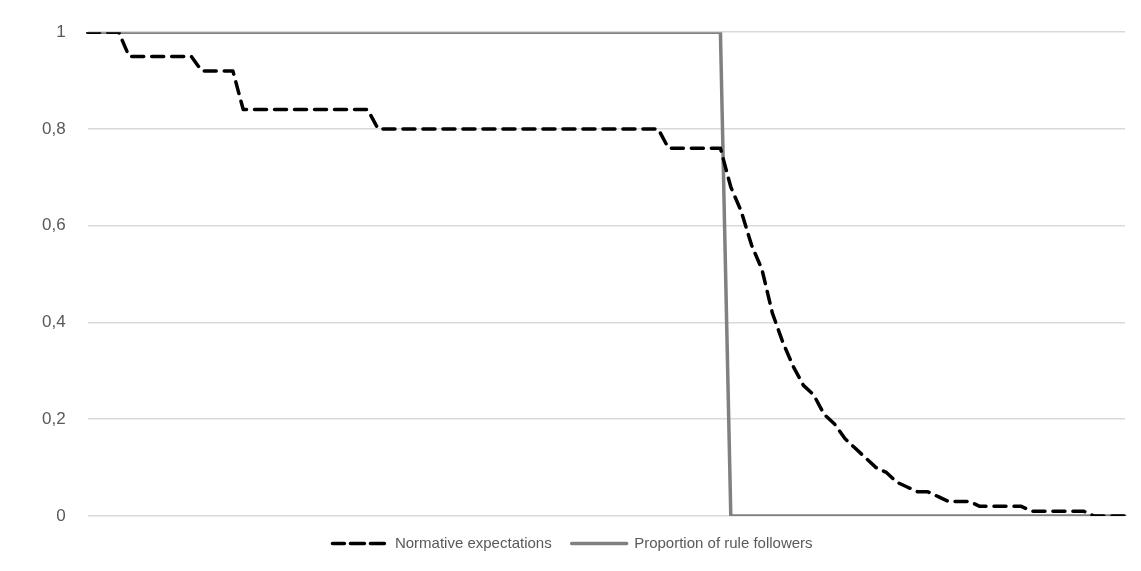 The image size is (1141, 571). What do you see at coordinates (53, 418) in the screenshot?
I see `y-tick-label: 0,2` at bounding box center [53, 418].